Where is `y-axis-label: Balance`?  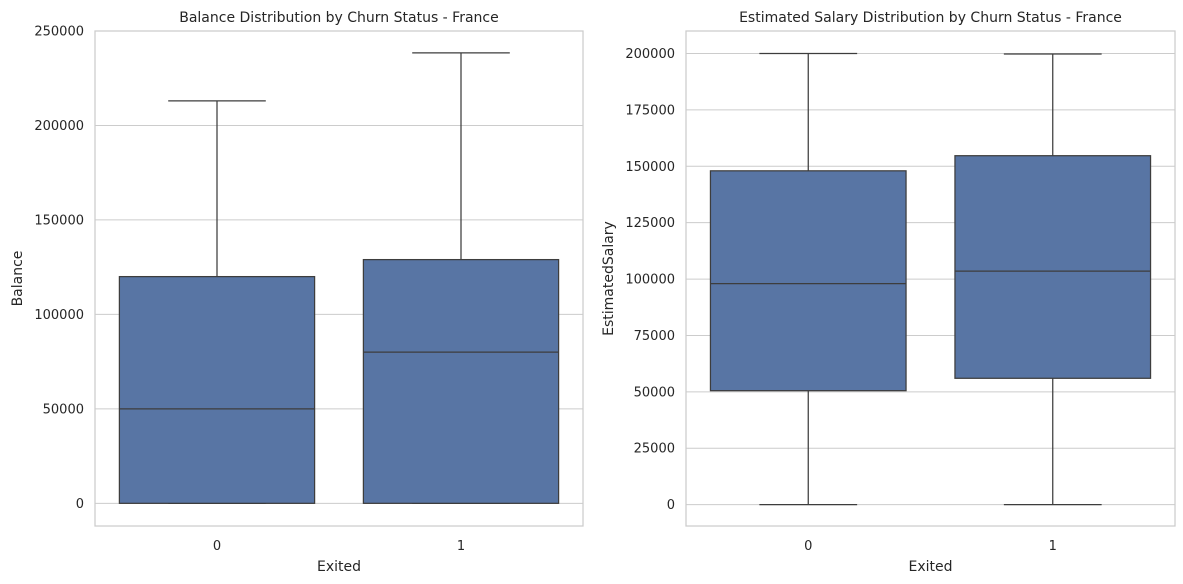 y-axis-label: Balance is located at coordinates (18, 279).